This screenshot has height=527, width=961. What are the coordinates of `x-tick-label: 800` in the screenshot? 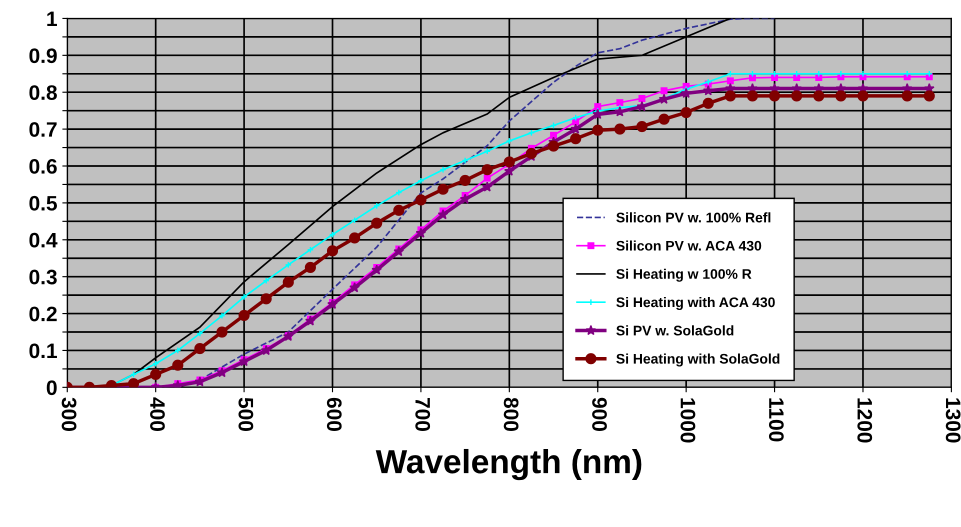 It's located at (511, 414).